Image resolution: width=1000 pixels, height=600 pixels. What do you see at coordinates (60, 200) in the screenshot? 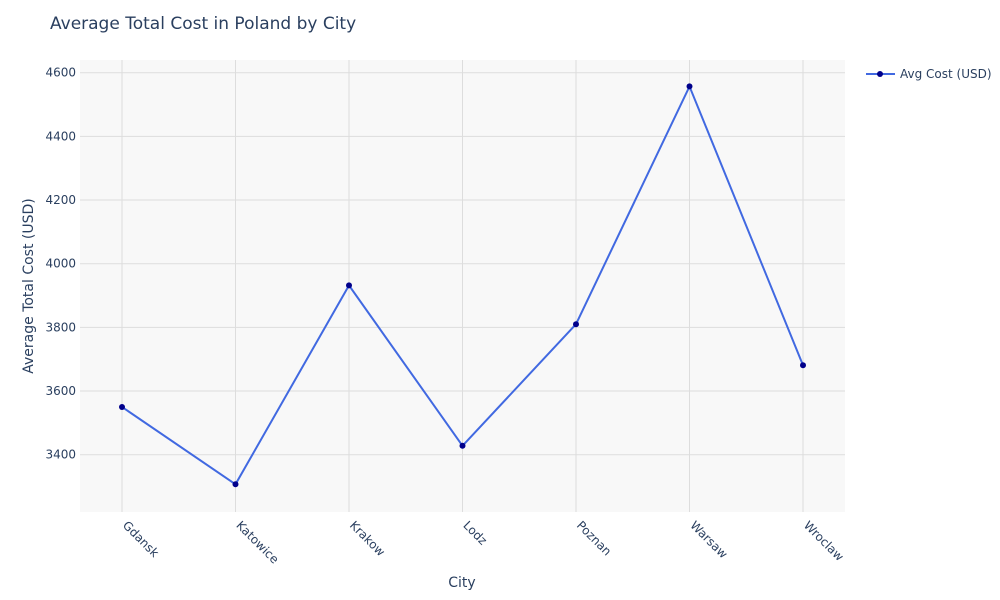
I see `y-tick-label: 4200` at bounding box center [60, 200].